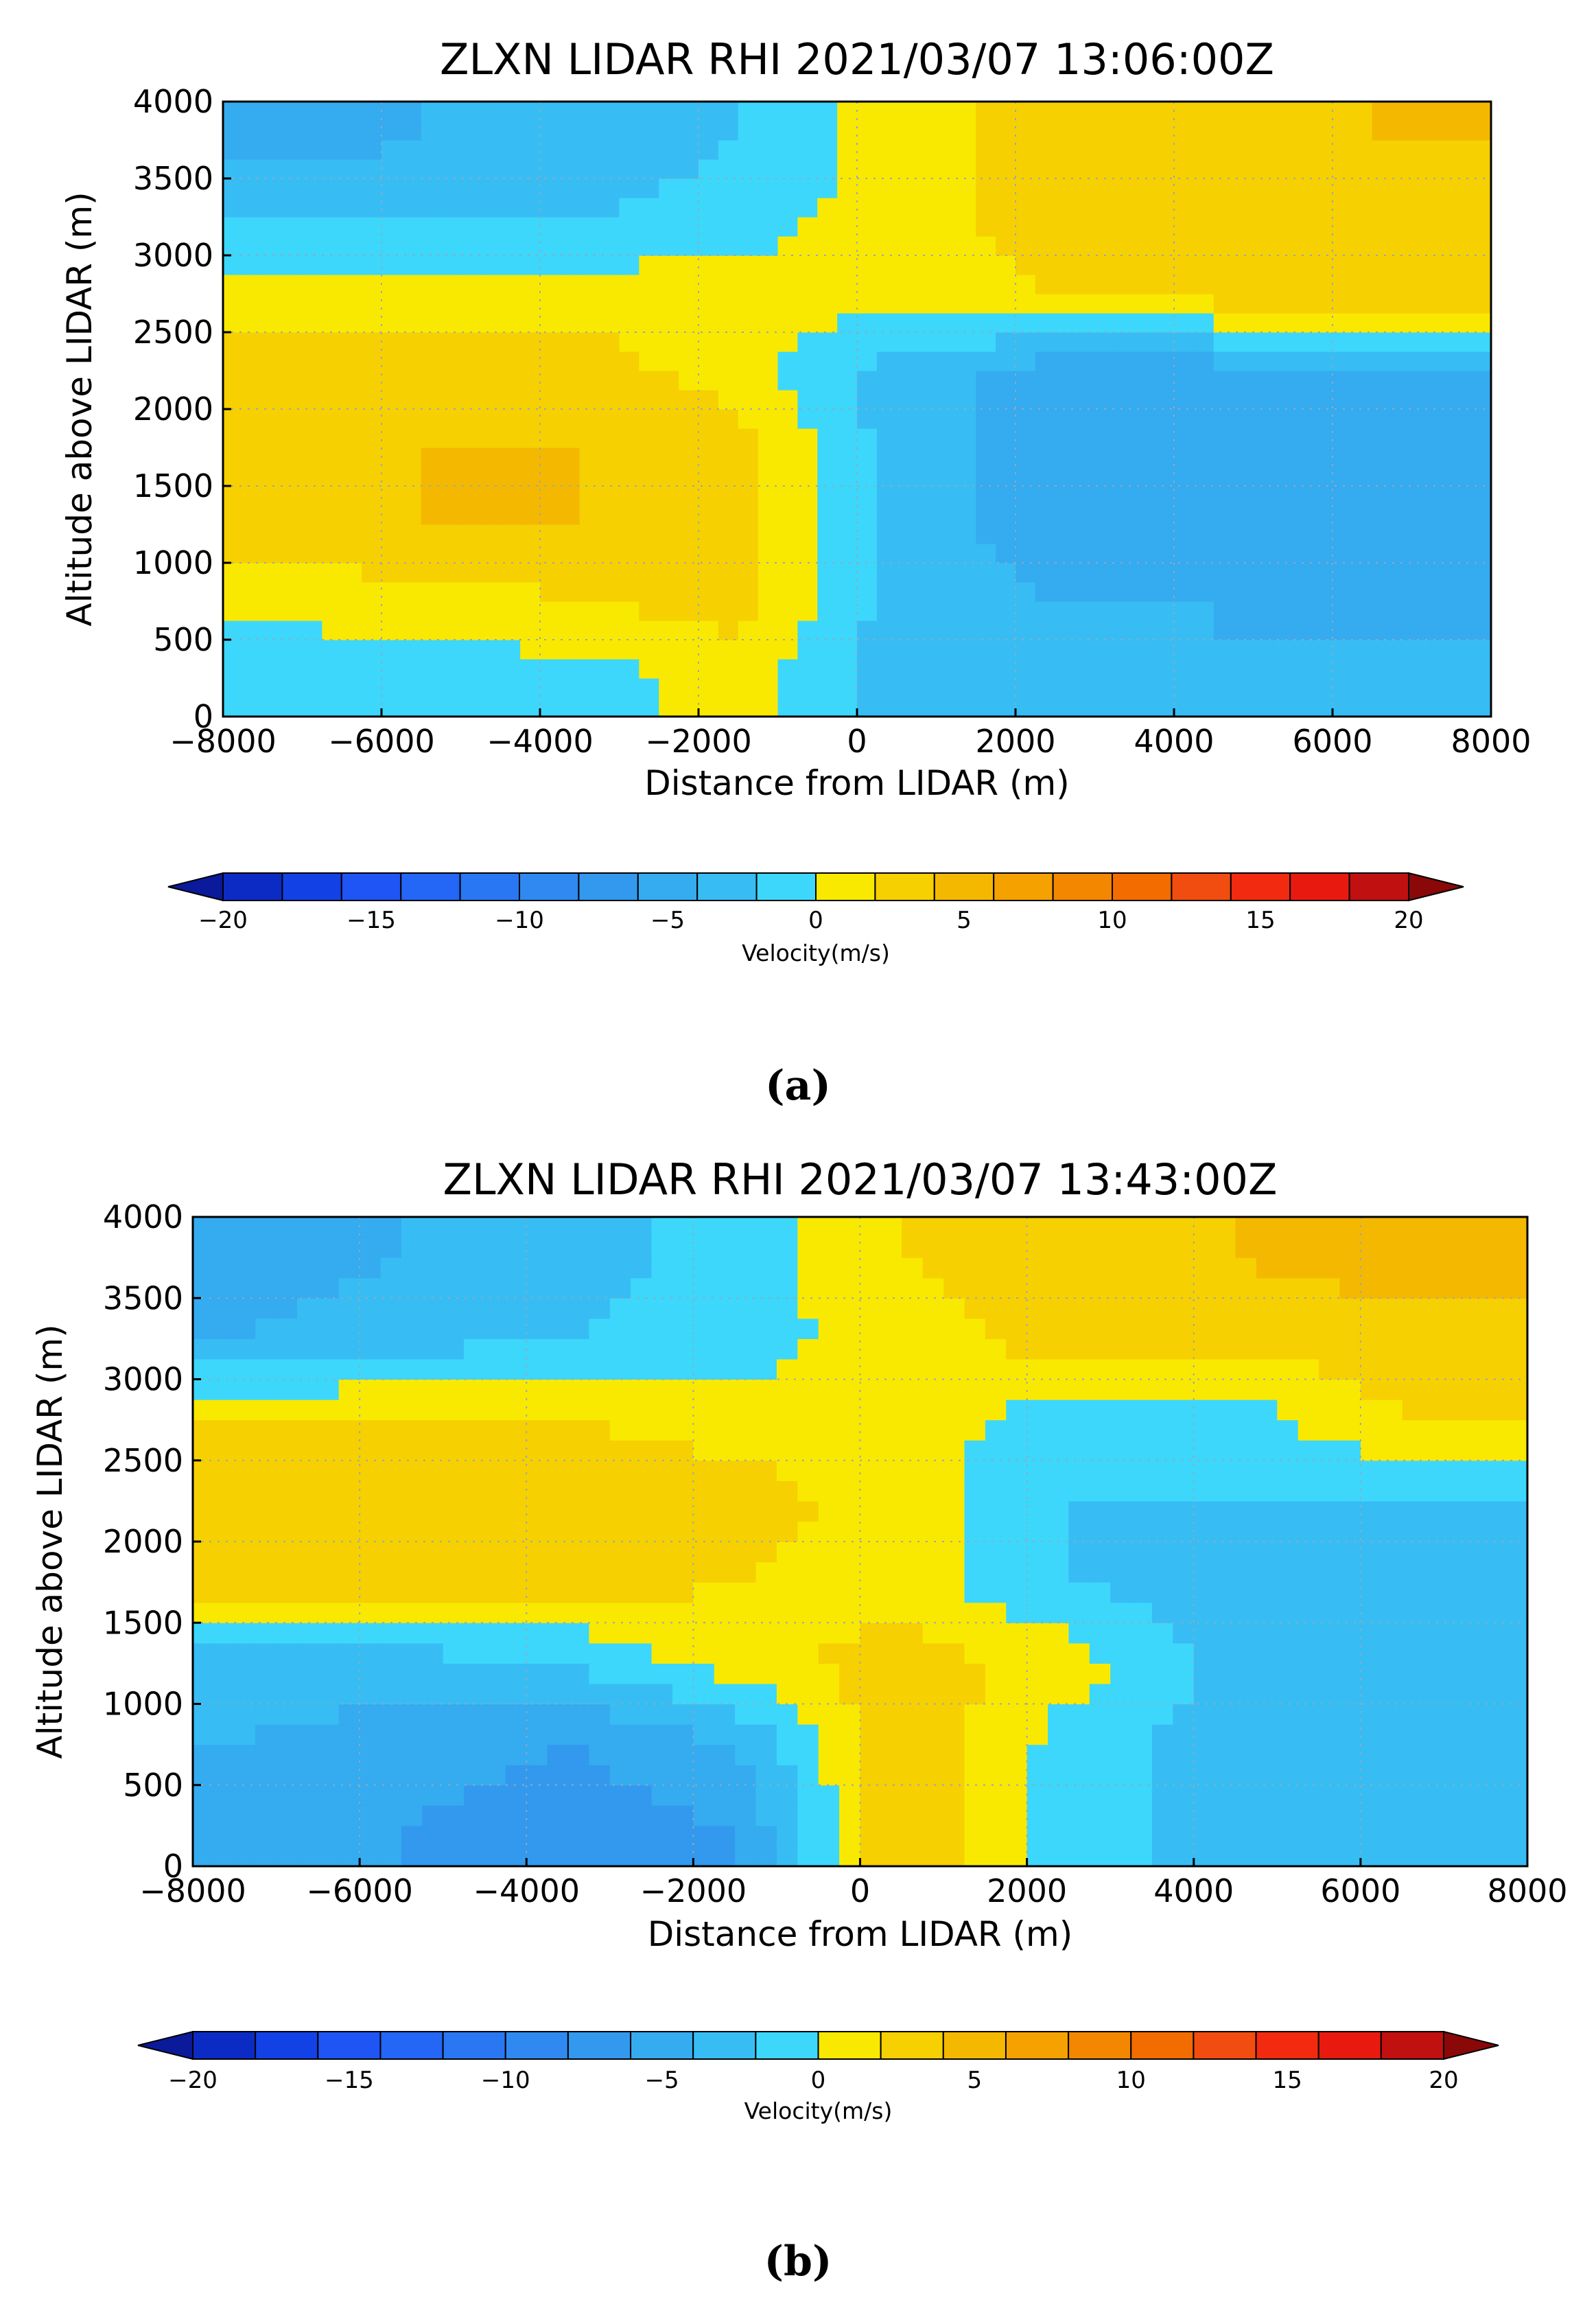  I want to click on x-tick-label: 6000, so click(1332, 741).